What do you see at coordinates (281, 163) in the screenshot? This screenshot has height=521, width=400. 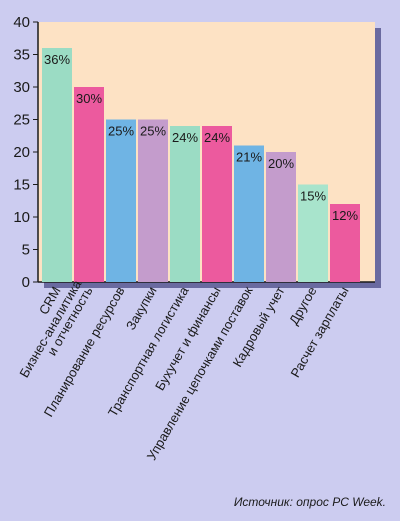 I see `bar-value-label: 20%` at bounding box center [281, 163].